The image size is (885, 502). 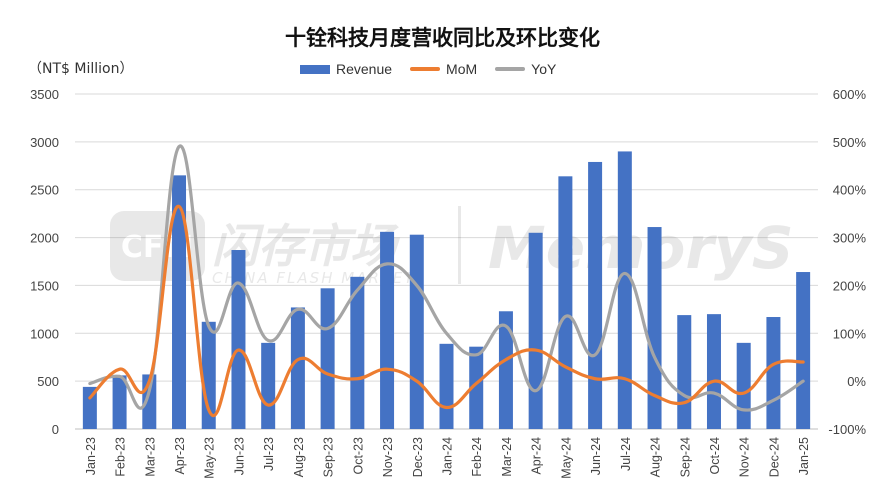 I want to click on x-tick-label: May-23, so click(x=210, y=458).